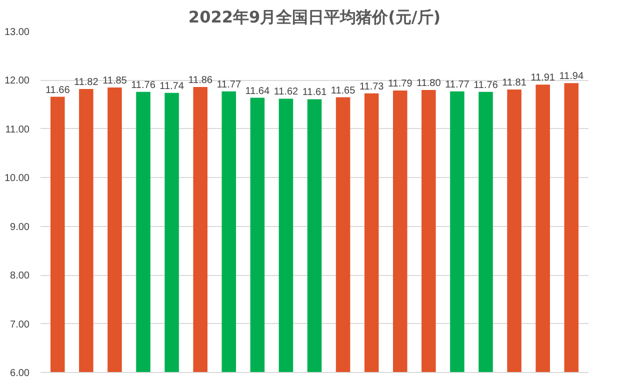  Describe the element at coordinates (200, 80) in the screenshot. I see `data-label: 11.86` at that location.